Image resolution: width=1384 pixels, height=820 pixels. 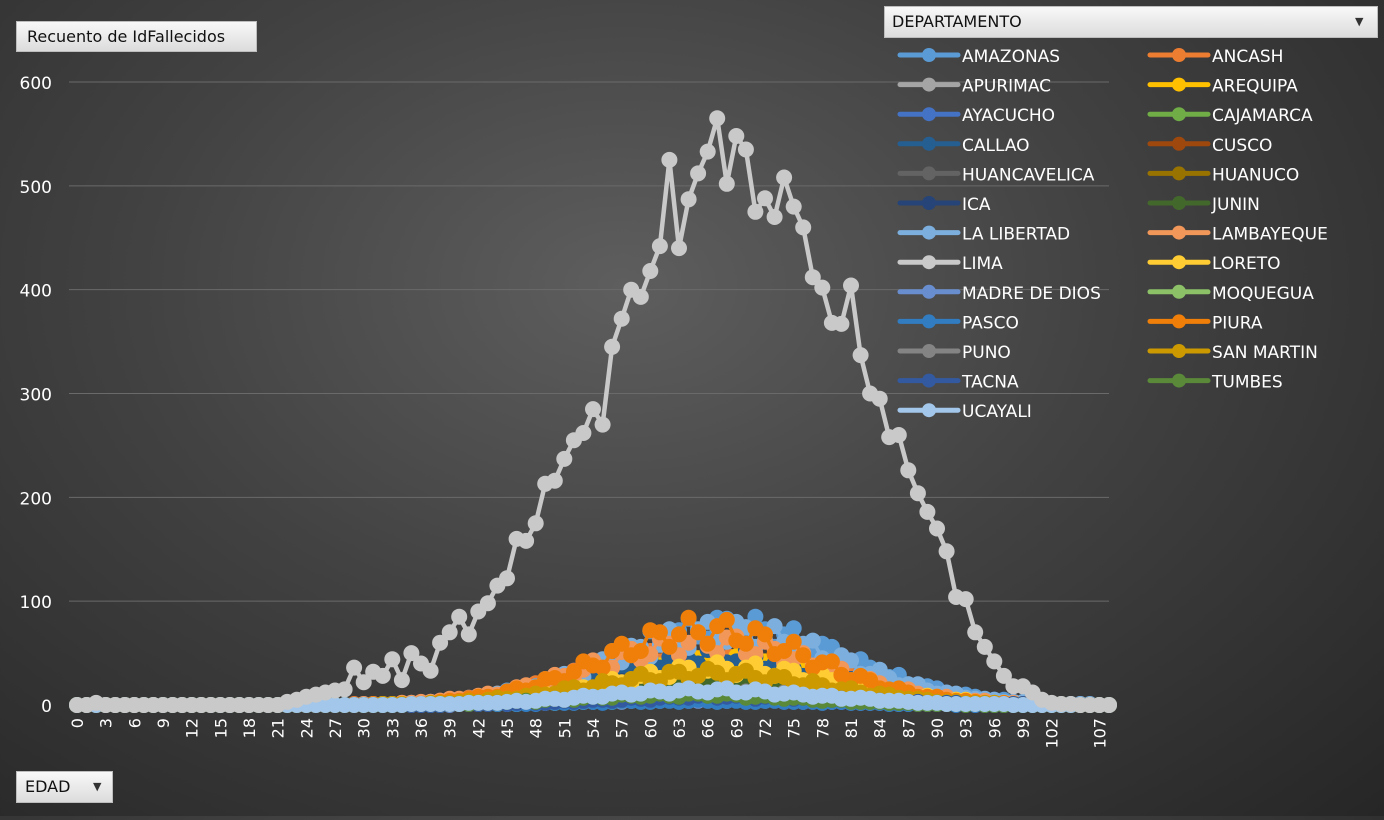 I want to click on legend-item-arequipa: AREQUIPA, so click(x=1222, y=87).